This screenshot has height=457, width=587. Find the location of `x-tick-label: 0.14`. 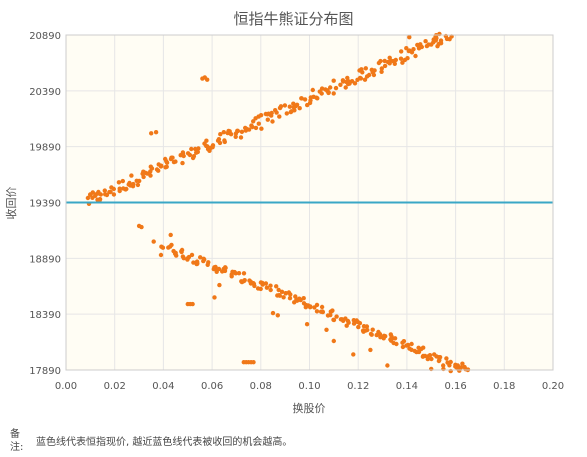

x-tick-label: 0.14 is located at coordinates (407, 386).